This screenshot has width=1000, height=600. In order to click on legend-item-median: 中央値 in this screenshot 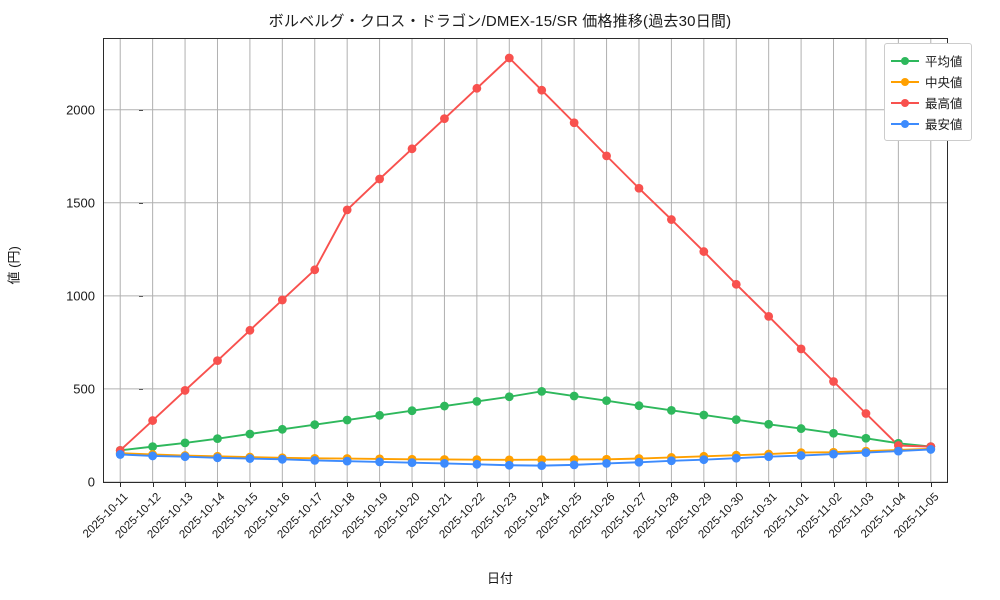, I will do `click(927, 81)`.